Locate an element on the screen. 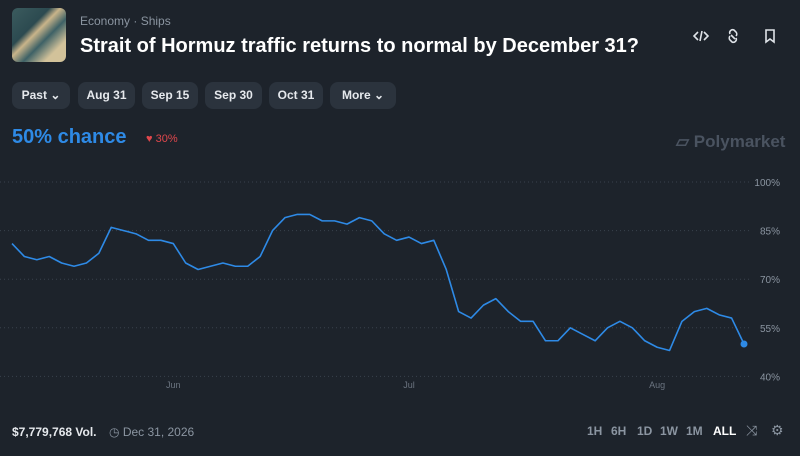 This screenshot has width=800, height=456. link-icon is located at coordinates (733, 36).